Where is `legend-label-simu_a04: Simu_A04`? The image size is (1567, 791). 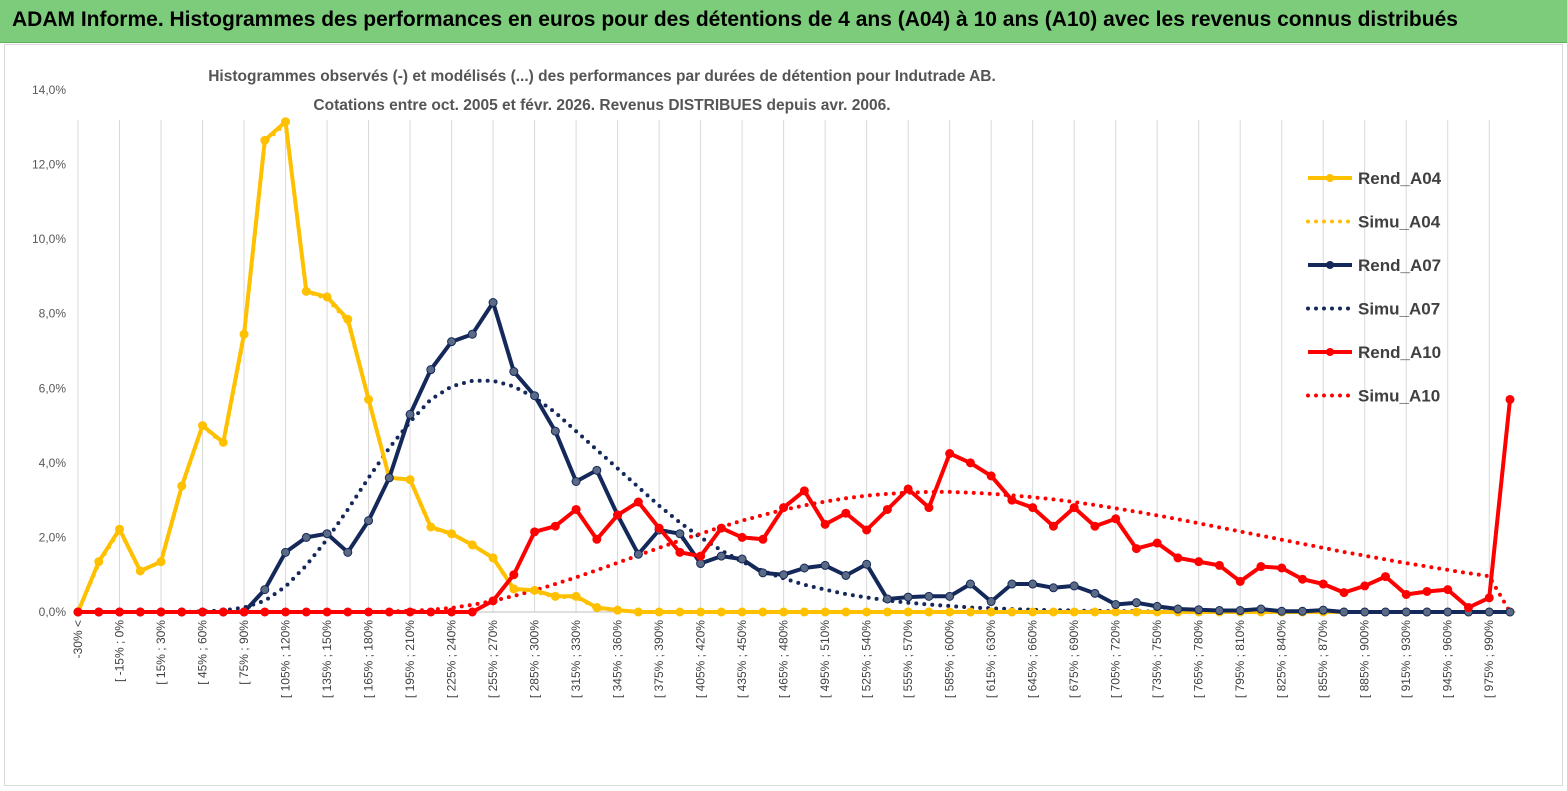
legend-label-simu_a04: Simu_A04 is located at coordinates (1399, 222).